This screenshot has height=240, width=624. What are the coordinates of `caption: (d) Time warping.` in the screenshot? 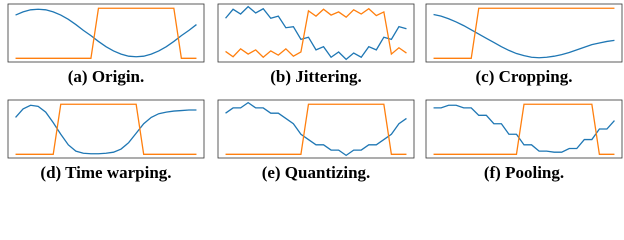 It's located at (105, 172).